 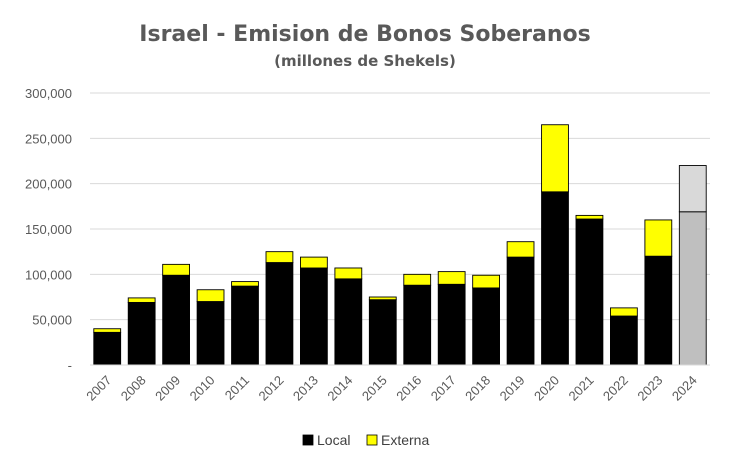 What do you see at coordinates (176, 320) in the screenshot?
I see `bar-local-2009` at bounding box center [176, 320].